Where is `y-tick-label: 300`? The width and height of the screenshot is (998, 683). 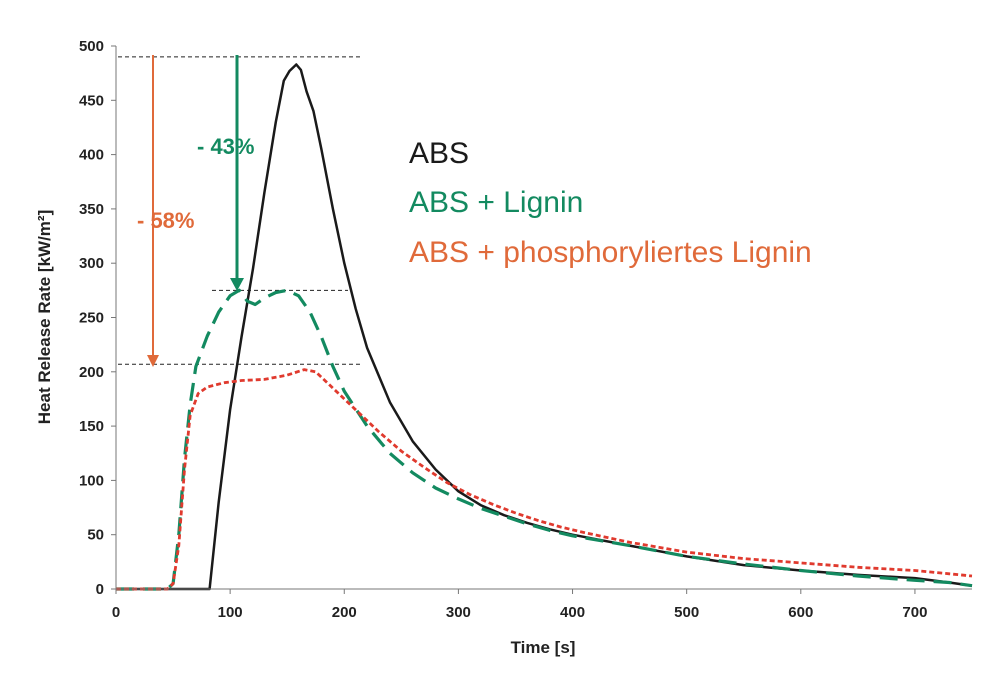 y-tick-label: 300 is located at coordinates (91, 263).